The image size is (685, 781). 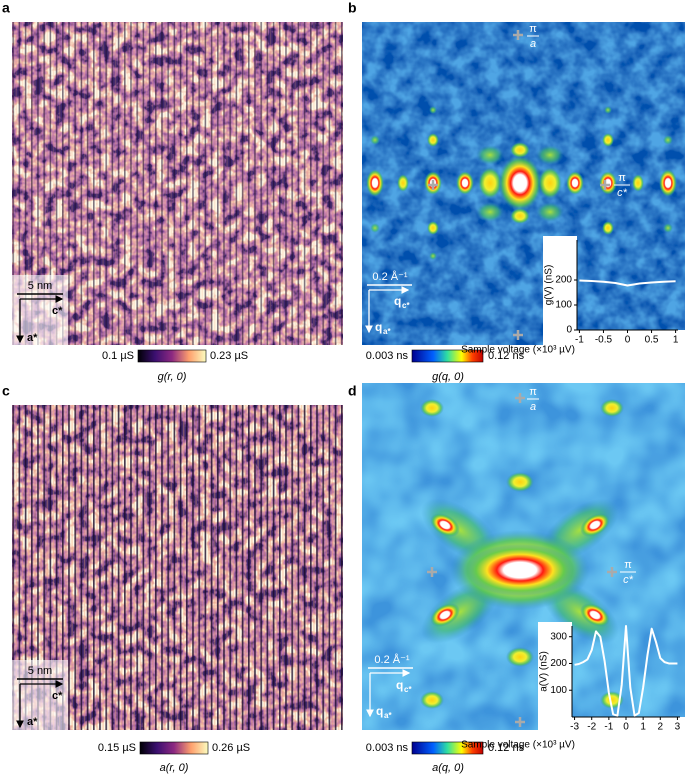 What do you see at coordinates (549, 285) in the screenshot?
I see `y-axis-label: g(V) (nS)` at bounding box center [549, 285].